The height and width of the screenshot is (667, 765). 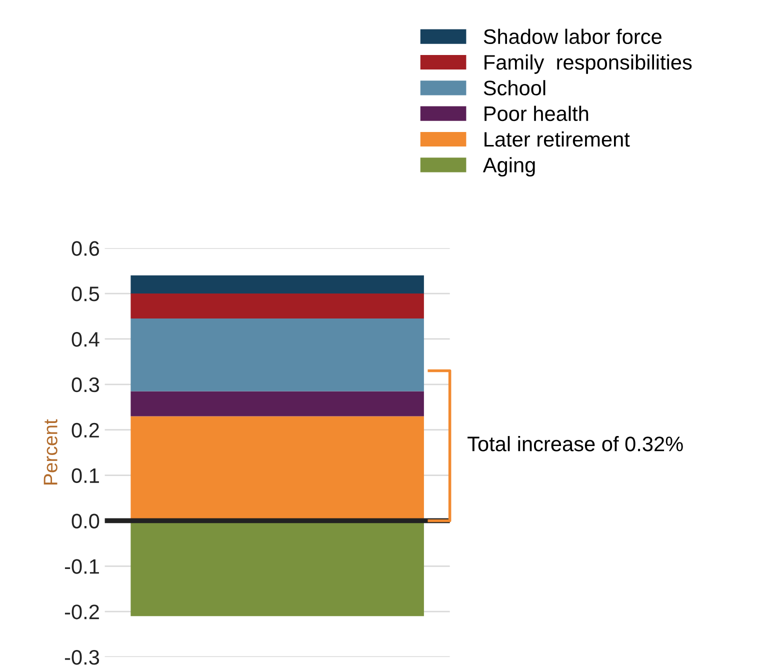 I want to click on legend-label: Family responsibilities, so click(x=588, y=64).